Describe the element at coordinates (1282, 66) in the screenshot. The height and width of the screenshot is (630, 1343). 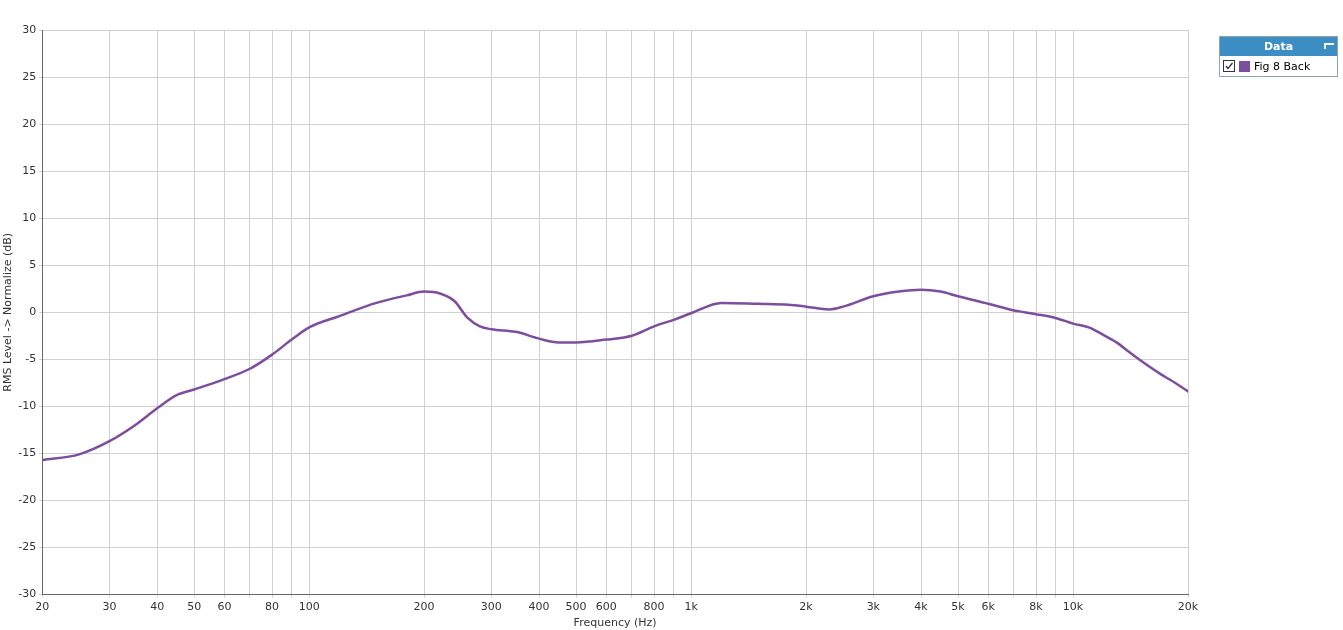
I see `legend-label: Fig 8 Back` at that location.